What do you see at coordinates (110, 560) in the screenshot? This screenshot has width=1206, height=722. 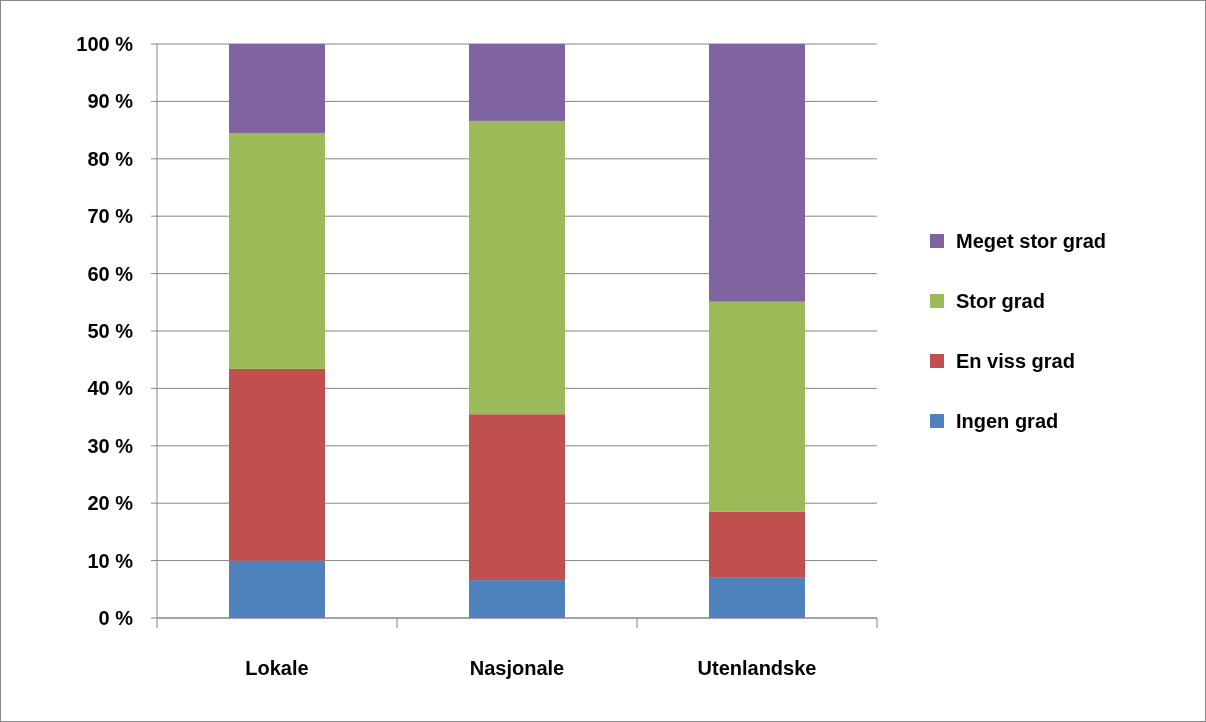 I see `y-tick-label: 10 %` at bounding box center [110, 560].